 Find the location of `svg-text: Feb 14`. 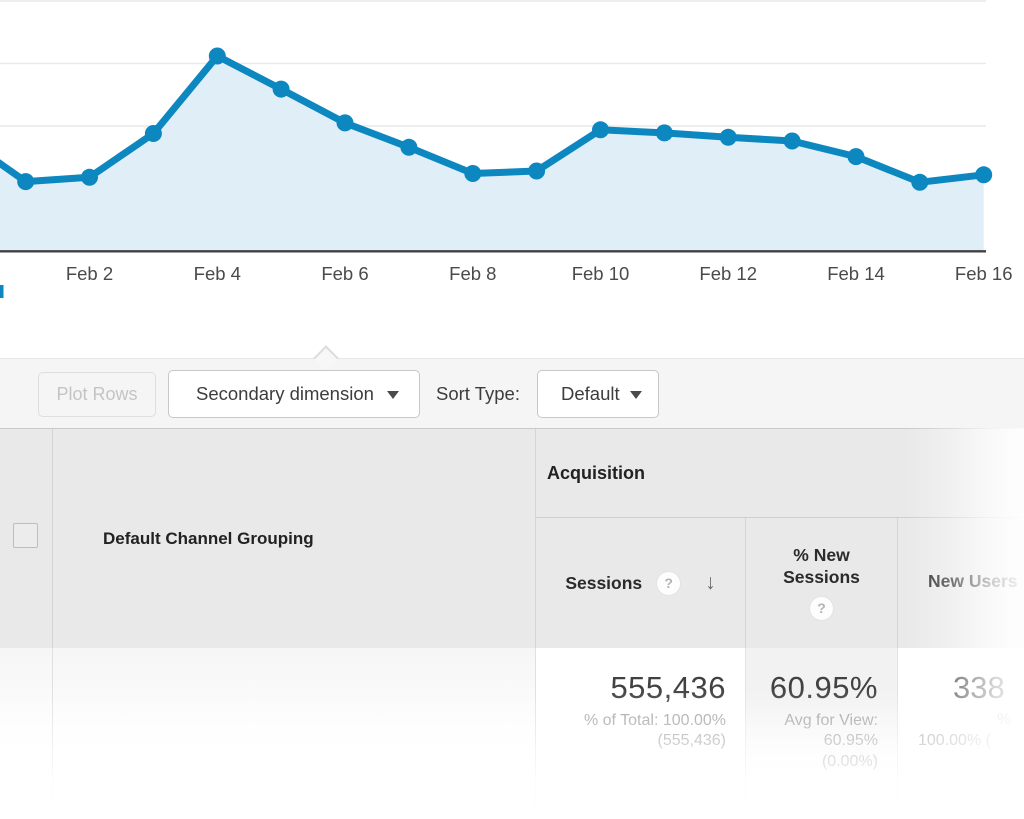

svg-text: Feb 14 is located at coordinates (856, 273).